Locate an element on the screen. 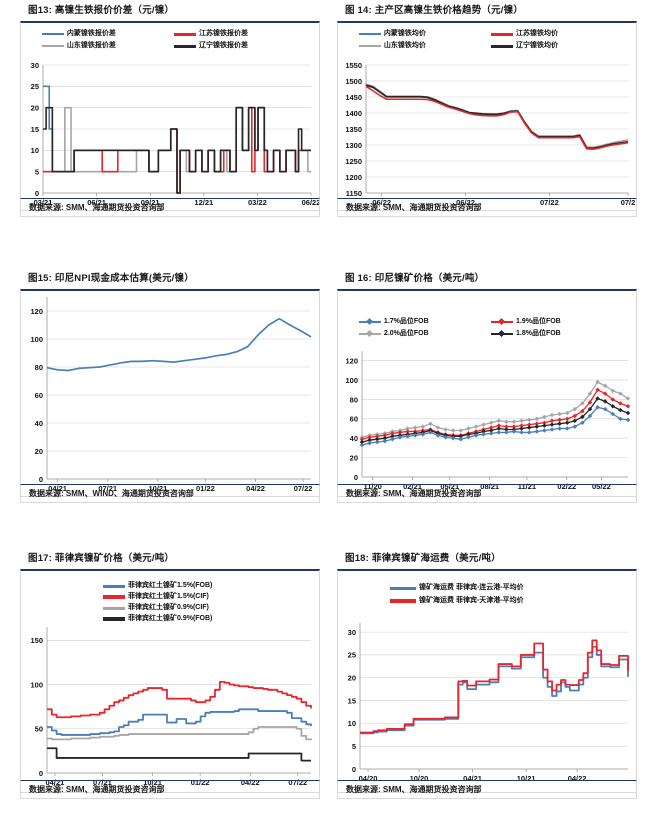  legend-item: 镍矿海运费 菲律宾-天津港-平均价 is located at coordinates (457, 601).